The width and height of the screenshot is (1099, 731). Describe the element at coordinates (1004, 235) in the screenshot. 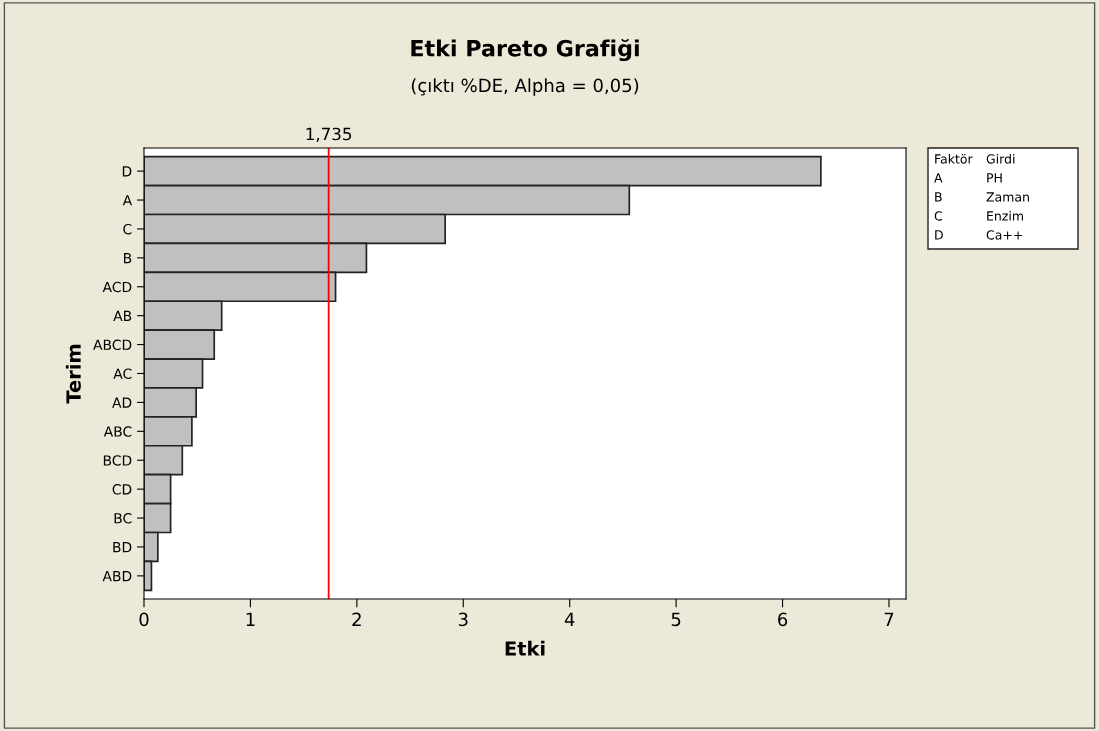

I see `text: Ca++` at that location.